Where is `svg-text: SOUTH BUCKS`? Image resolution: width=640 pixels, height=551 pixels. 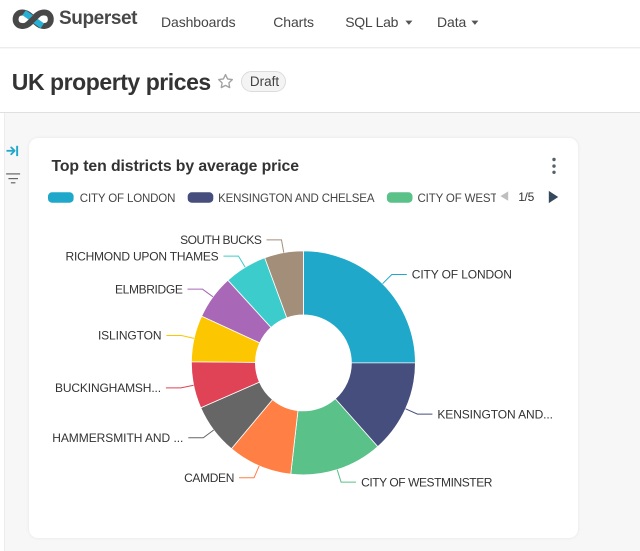 svg-text: SOUTH BUCKS is located at coordinates (221, 240).